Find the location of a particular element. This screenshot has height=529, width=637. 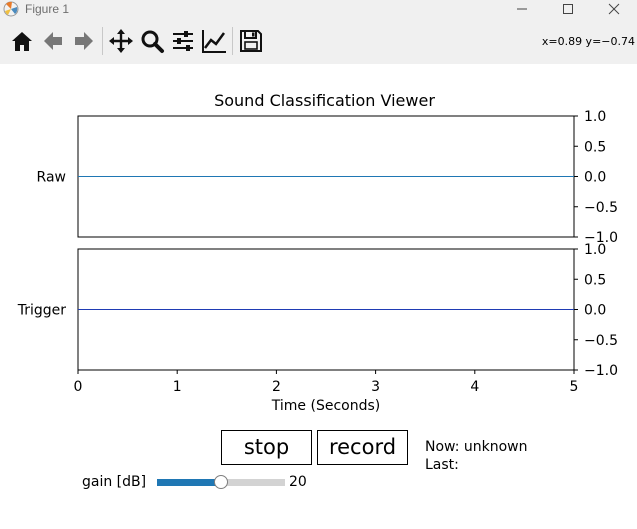

xlabel: Time (Seconds) is located at coordinates (325, 406).